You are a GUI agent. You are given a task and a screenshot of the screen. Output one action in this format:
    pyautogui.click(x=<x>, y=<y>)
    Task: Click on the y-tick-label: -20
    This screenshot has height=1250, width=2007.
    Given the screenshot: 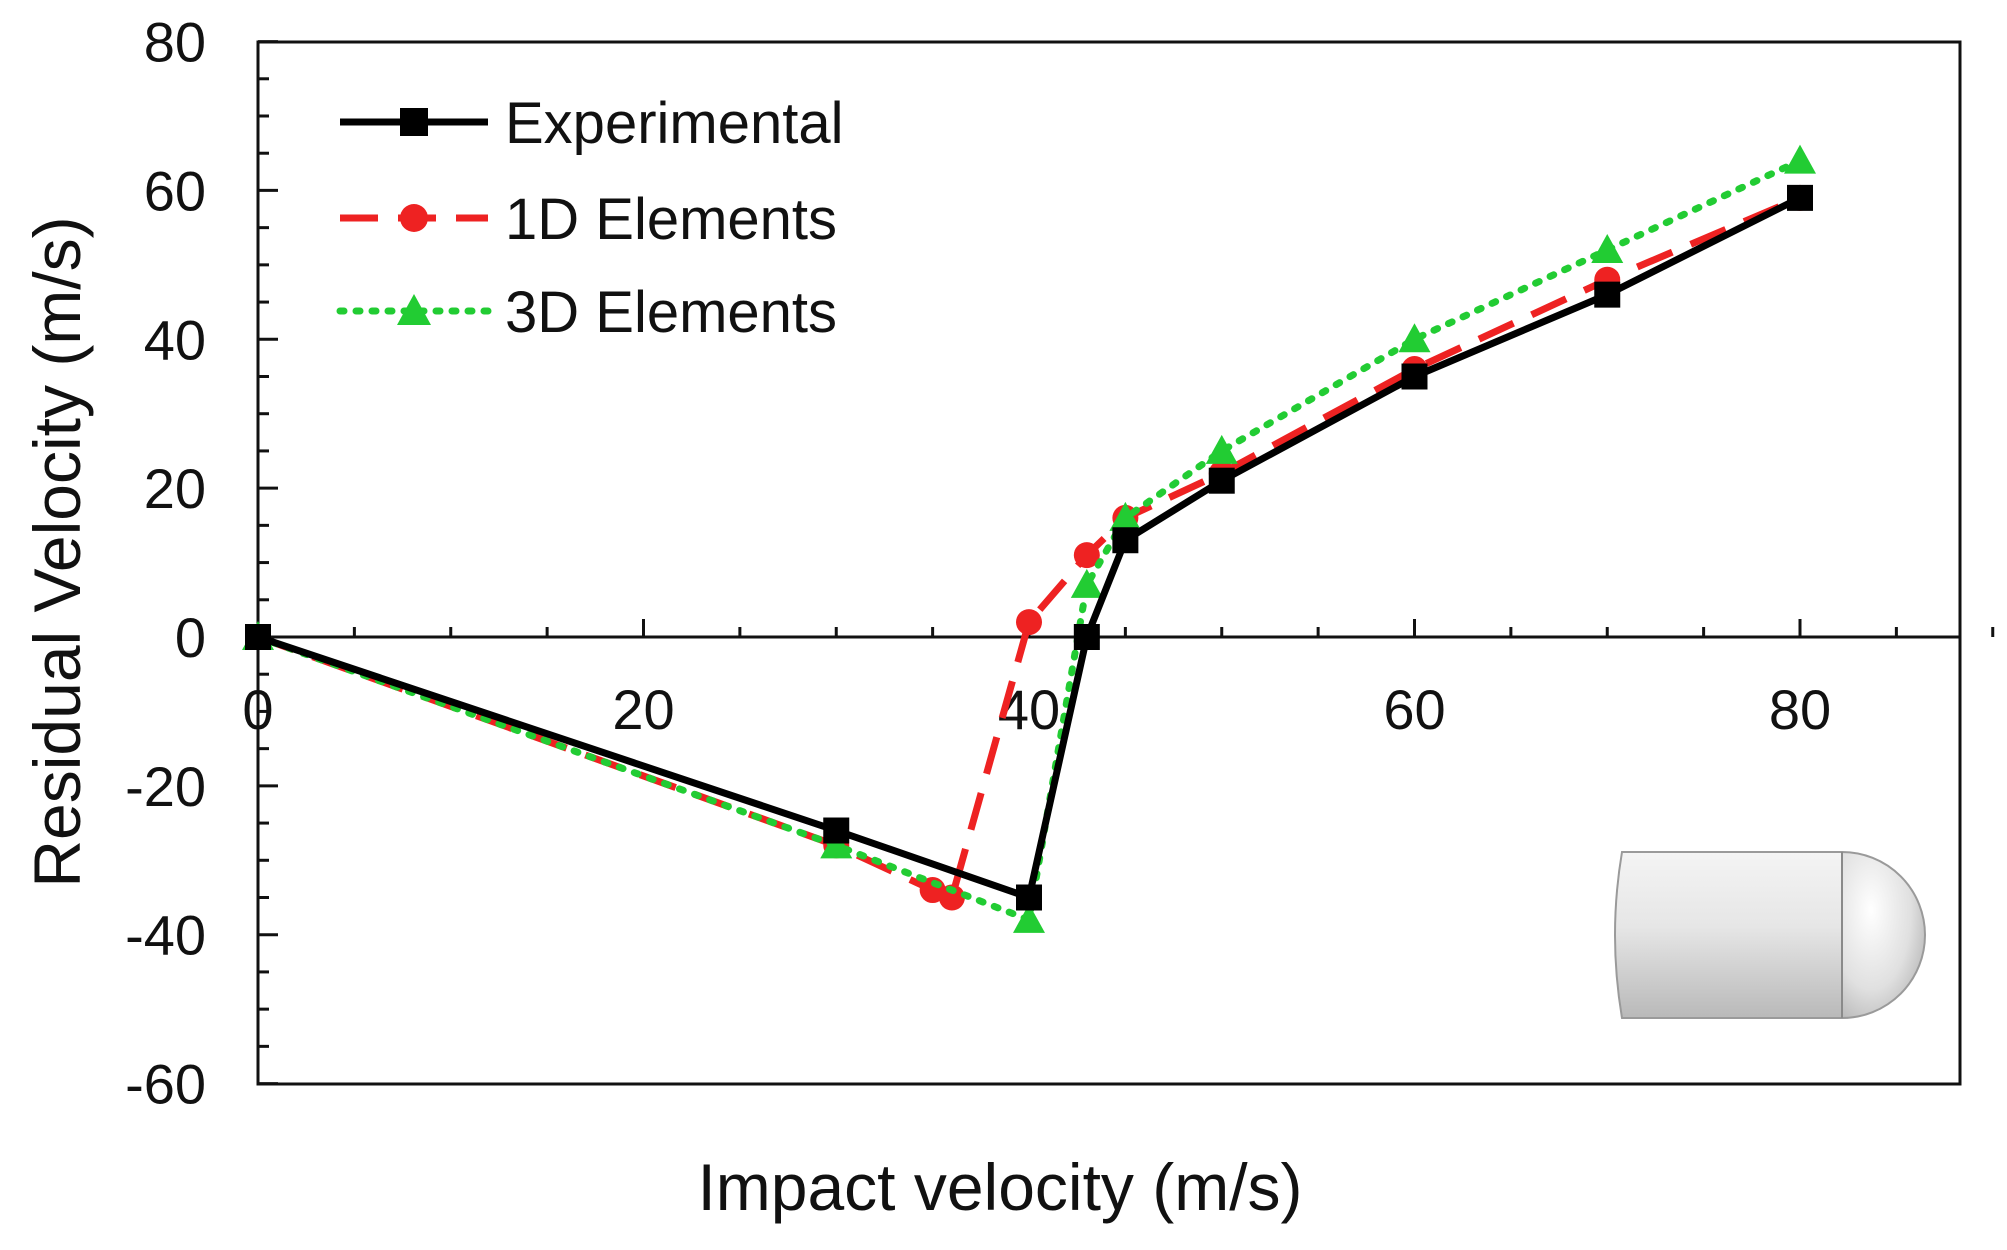 What is the action you would take?
    pyautogui.click(x=165, y=786)
    